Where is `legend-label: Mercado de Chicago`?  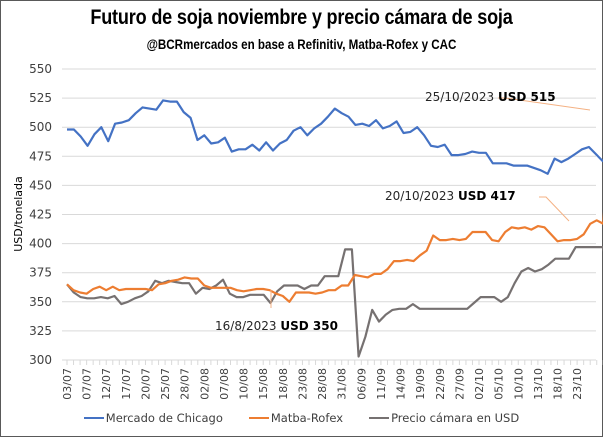 legend-label: Mercado de Chicago is located at coordinates (164, 418).